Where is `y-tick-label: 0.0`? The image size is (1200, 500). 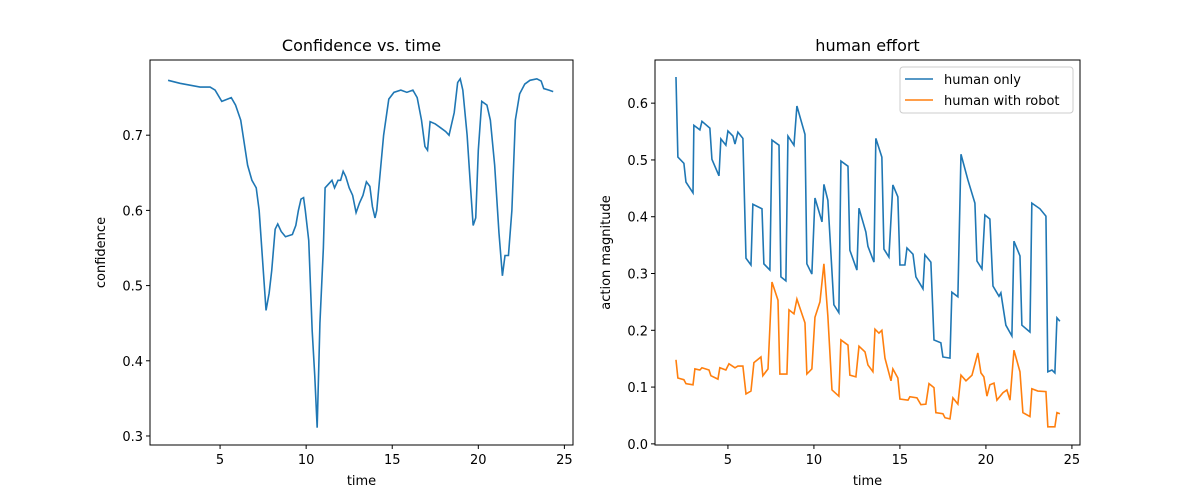 y-tick-label: 0.0 is located at coordinates (637, 445).